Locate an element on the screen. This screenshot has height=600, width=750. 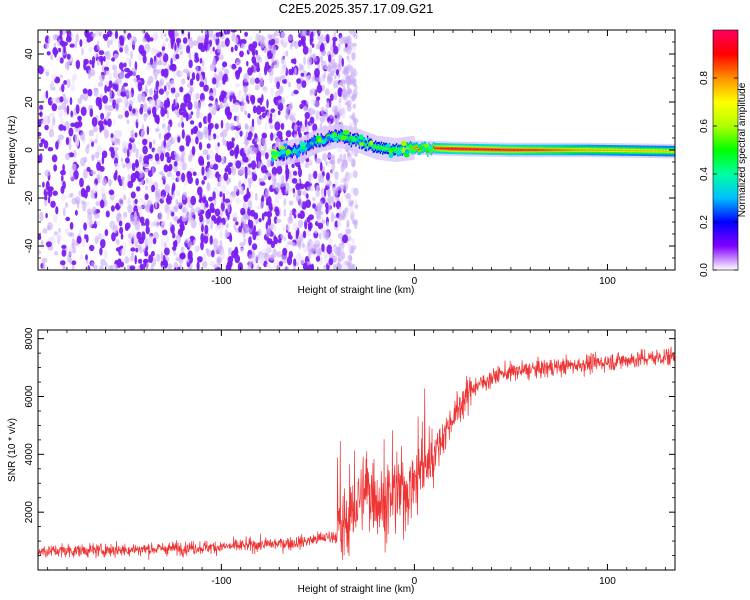
y-tick-label: 8000 is located at coordinates (29, 338).